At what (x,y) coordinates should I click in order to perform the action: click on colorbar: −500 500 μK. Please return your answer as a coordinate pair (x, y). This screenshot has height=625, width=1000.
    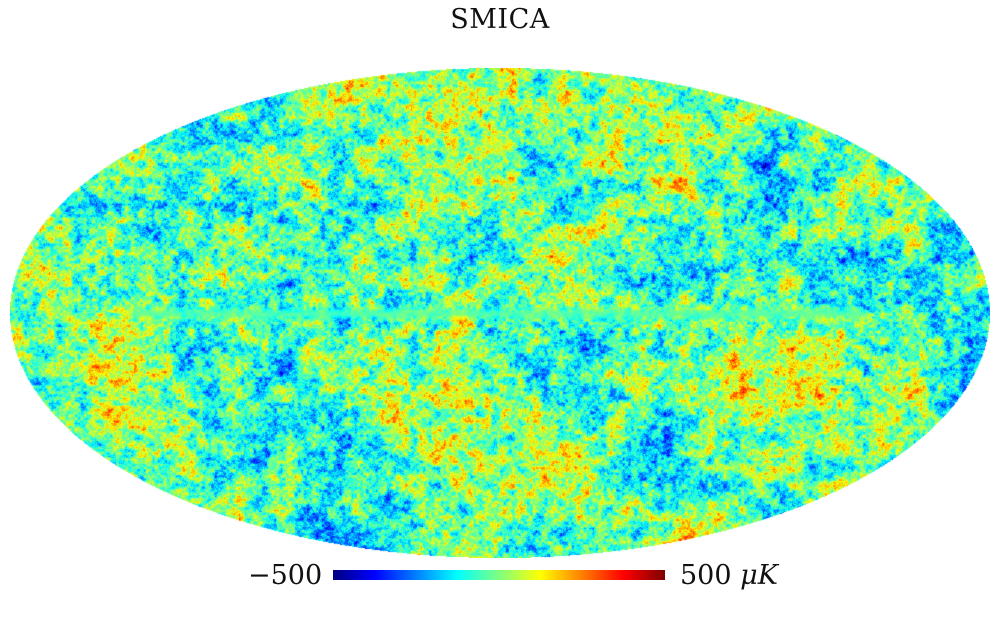
    Looking at the image, I should click on (500, 576).